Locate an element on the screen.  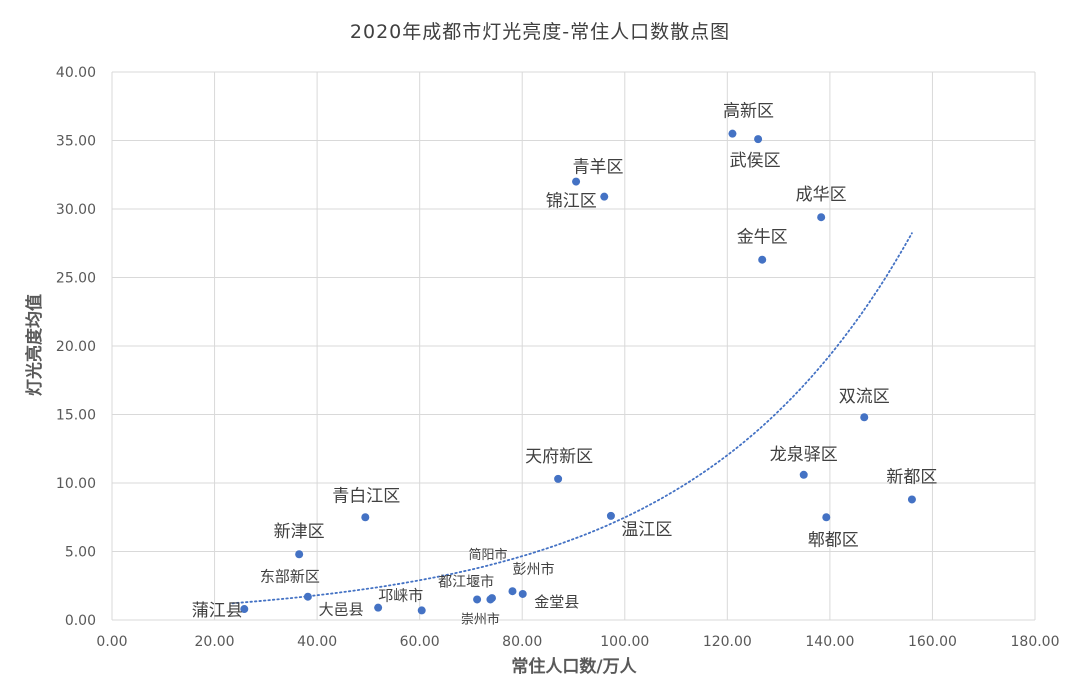
data-label: 蒲江县 is located at coordinates (217, 611).